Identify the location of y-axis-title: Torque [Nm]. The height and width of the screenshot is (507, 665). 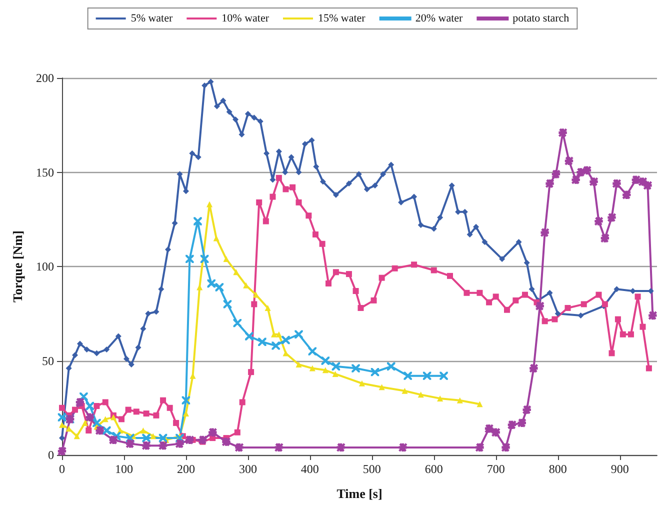
(17, 266).